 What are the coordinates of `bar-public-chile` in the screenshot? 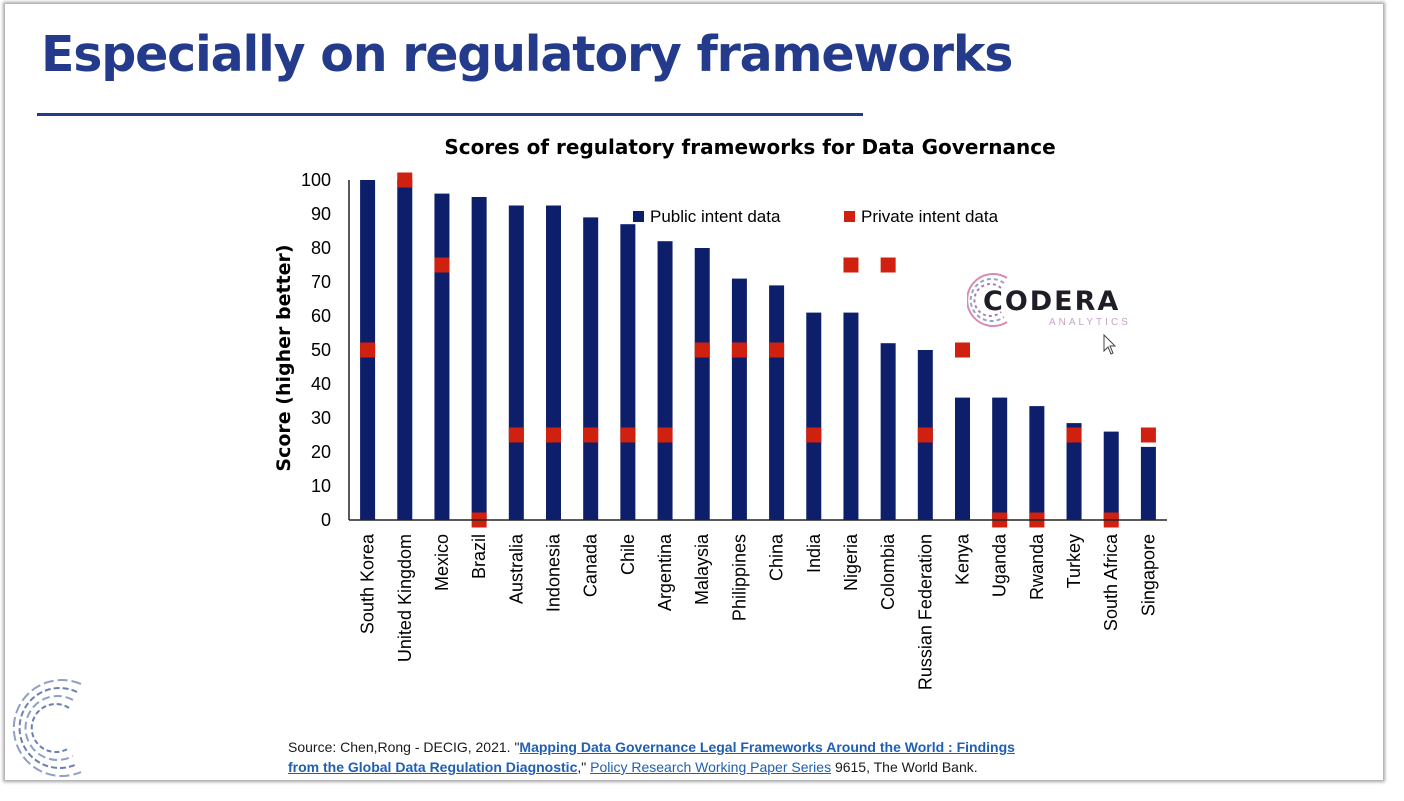 It's located at (628, 372).